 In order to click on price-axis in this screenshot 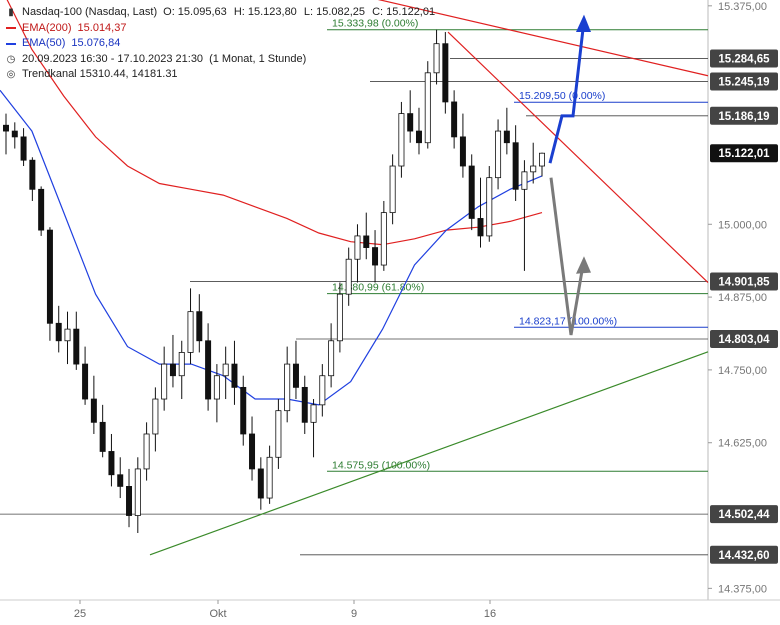, I will do `click(744, 312)`.